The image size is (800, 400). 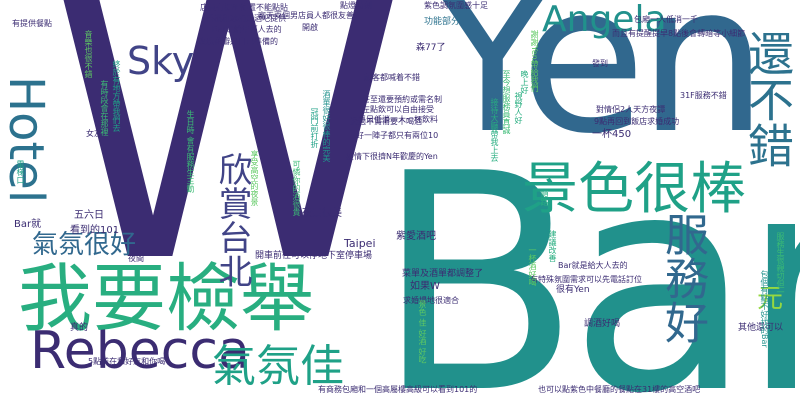 What do you see at coordinates (637, 121) in the screenshot?
I see `word-wudianyihou: 9點再回到飯店求婚成功` at bounding box center [637, 121].